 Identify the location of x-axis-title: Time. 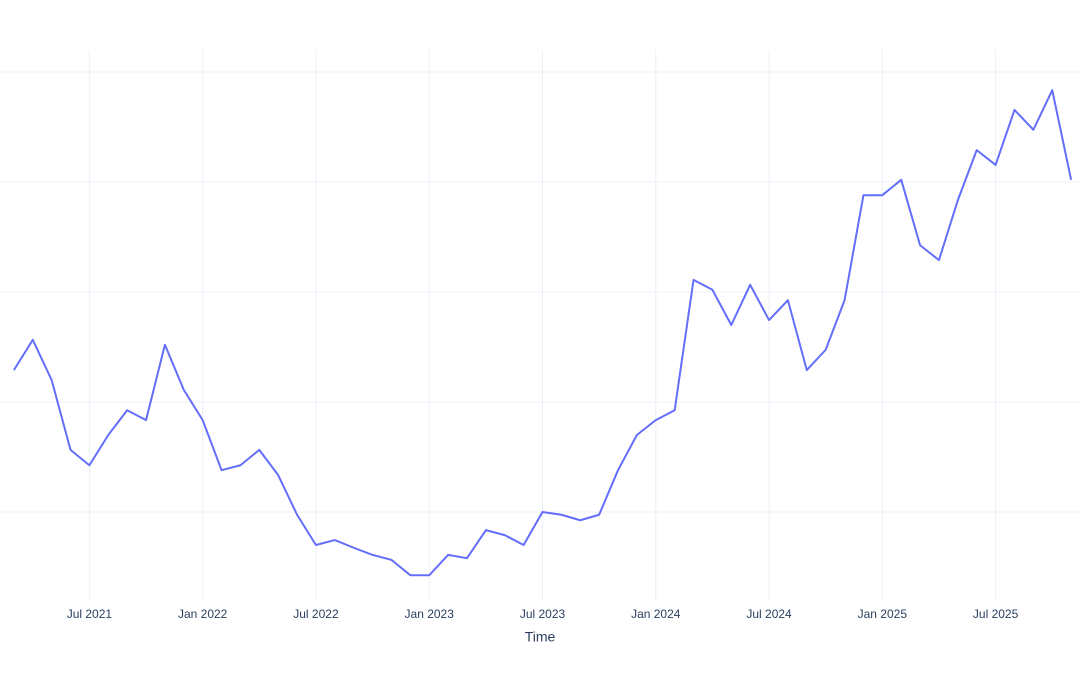
(540, 637).